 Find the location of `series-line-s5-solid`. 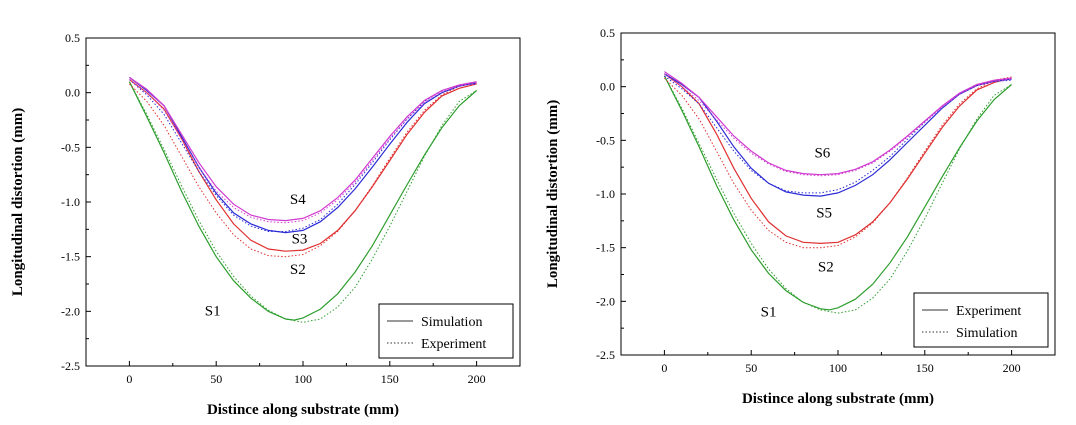

series-line-s5-solid is located at coordinates (838, 135).